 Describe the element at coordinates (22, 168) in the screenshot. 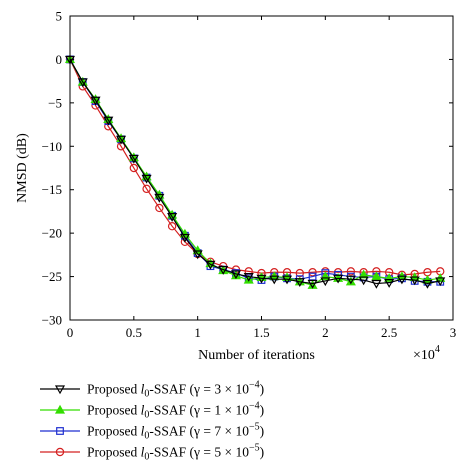

I see `y-axis-label: NMSD (dB)` at that location.